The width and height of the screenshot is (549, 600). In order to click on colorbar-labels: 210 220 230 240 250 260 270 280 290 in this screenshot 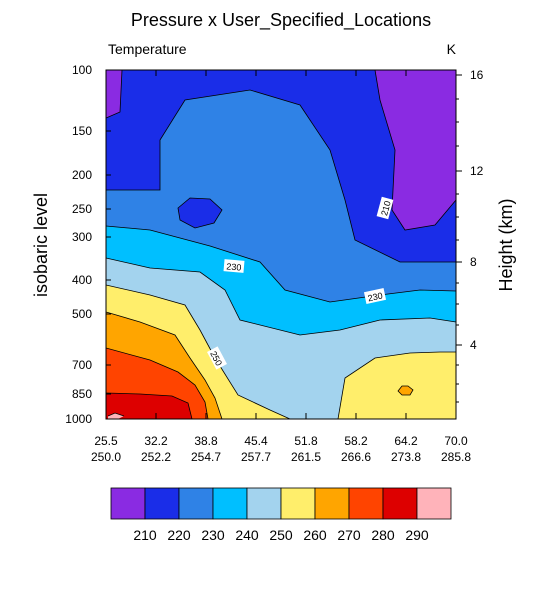, I will do `click(281, 535)`.